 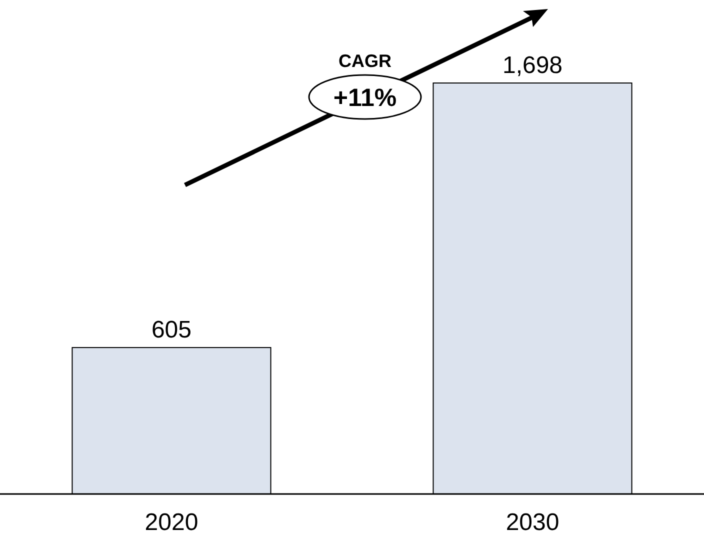 What do you see at coordinates (365, 61) in the screenshot?
I see `text: CAGR` at bounding box center [365, 61].